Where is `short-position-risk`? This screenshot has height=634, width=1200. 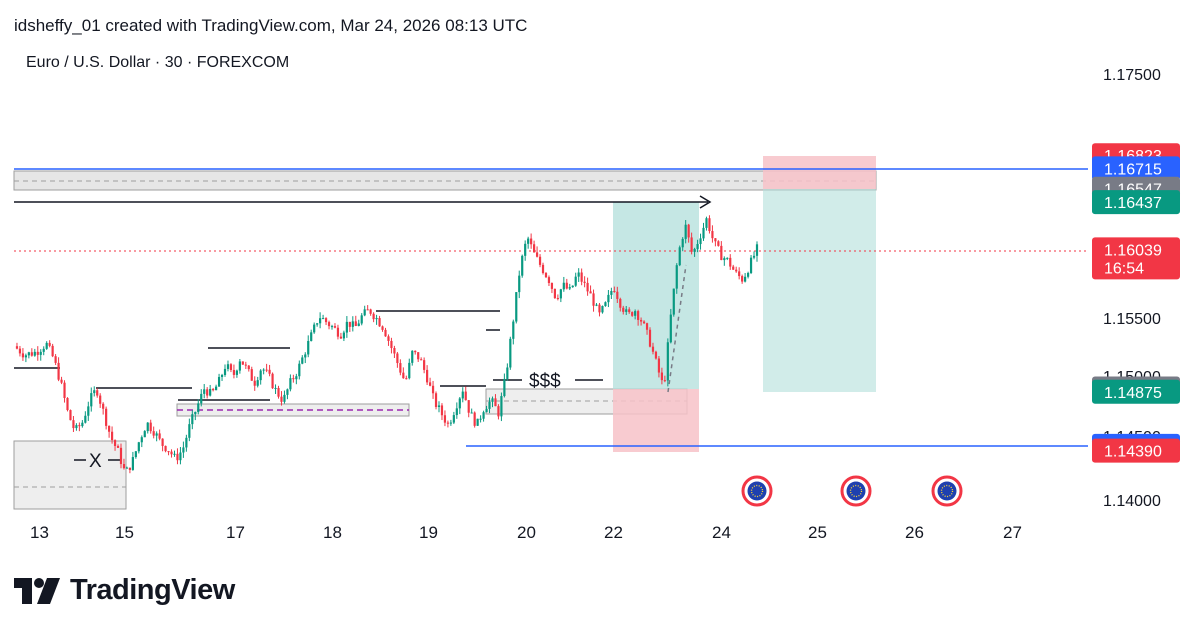 short-position-risk is located at coordinates (819, 172).